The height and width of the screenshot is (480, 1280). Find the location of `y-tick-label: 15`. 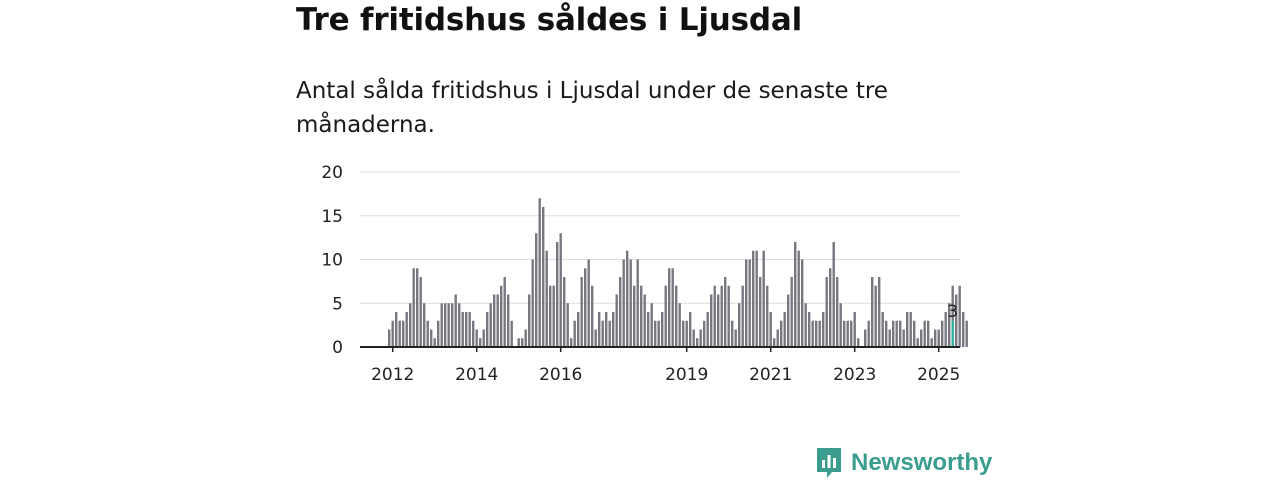

y-tick-label: 15 is located at coordinates (332, 217).